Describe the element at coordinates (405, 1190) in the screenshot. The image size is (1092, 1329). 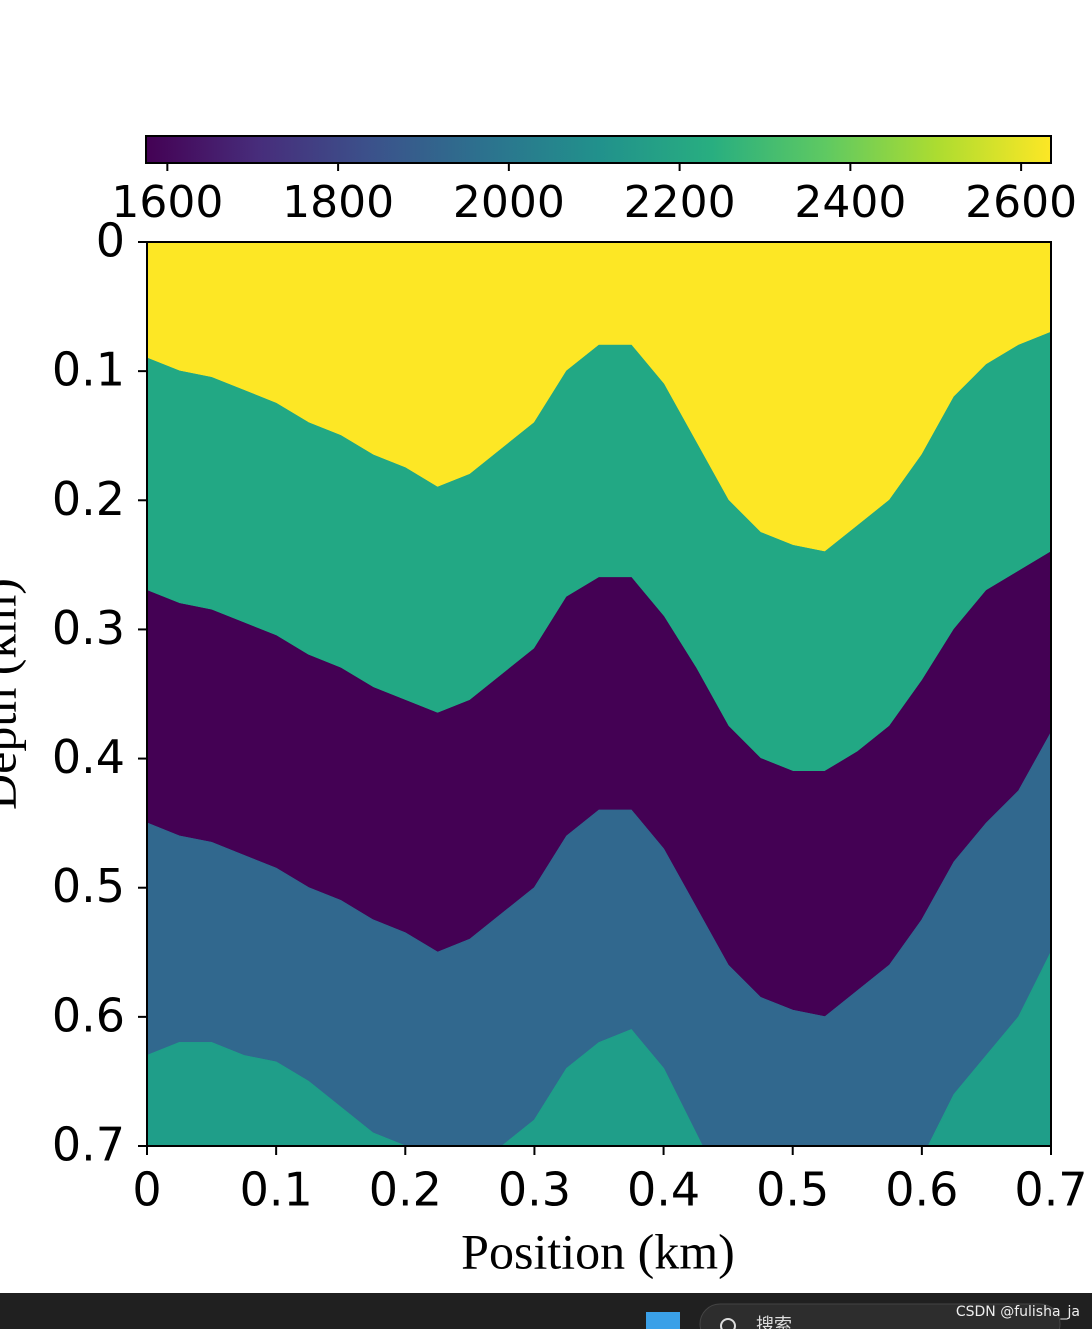
I see `x-tick-label: 0.2` at that location.